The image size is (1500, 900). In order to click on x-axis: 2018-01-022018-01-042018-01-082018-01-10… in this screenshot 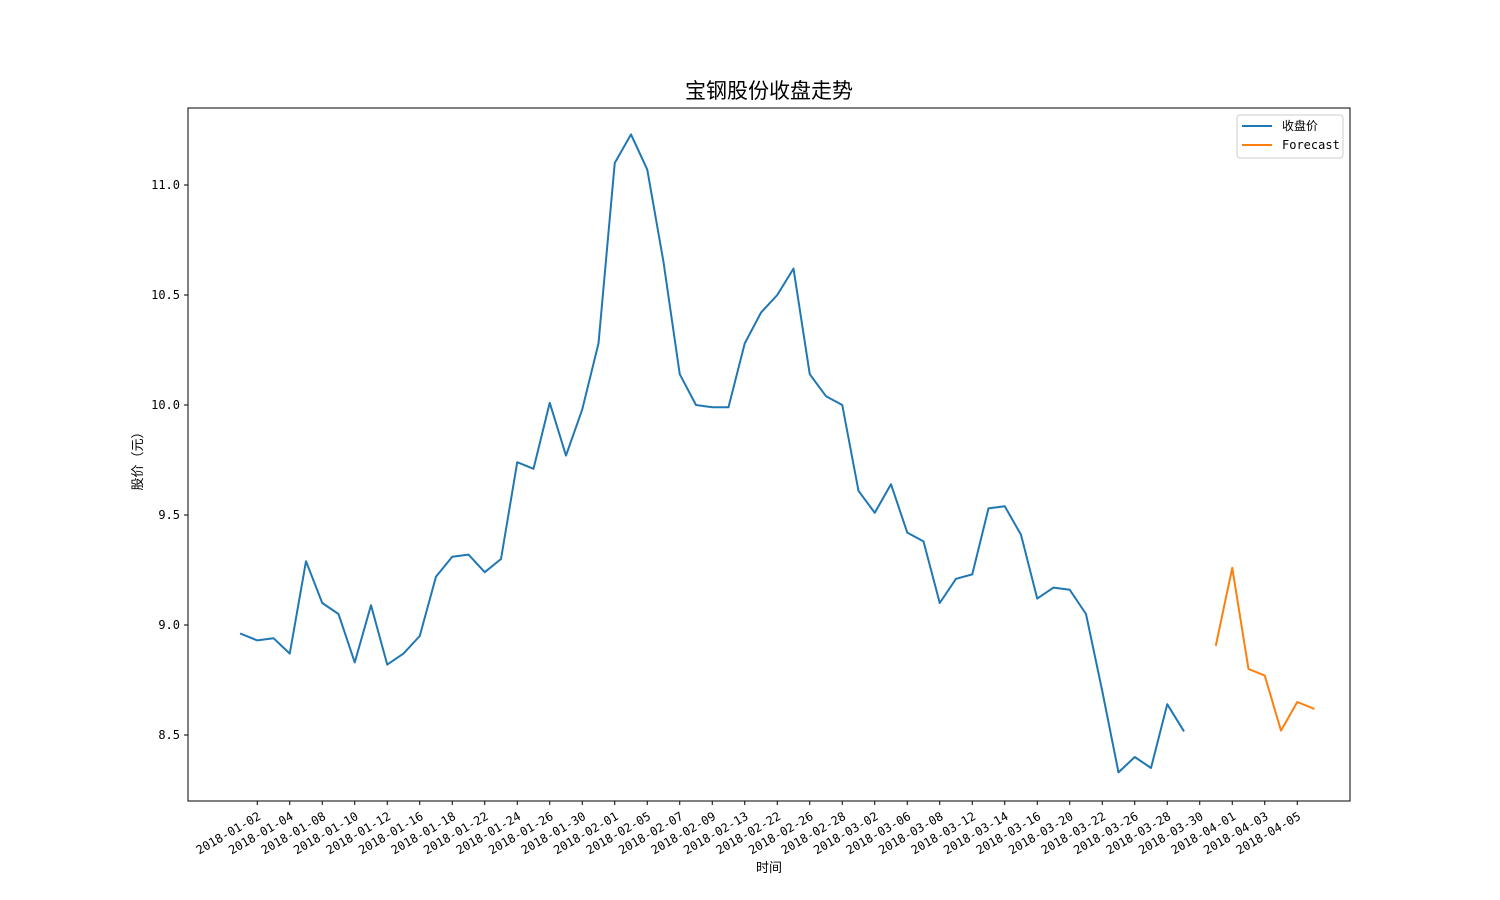, I will do `click(748, 829)`.